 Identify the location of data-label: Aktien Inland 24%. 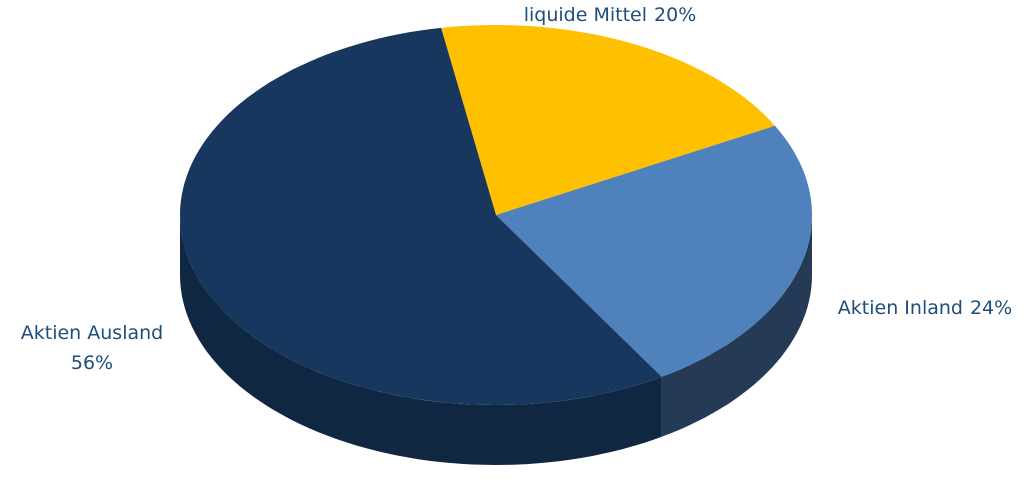
(925, 308).